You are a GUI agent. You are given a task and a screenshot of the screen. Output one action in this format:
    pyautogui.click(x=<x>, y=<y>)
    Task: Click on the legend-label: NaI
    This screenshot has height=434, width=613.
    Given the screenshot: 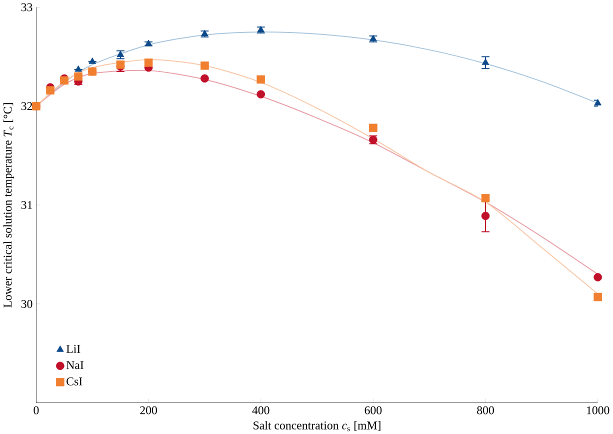 What is the action you would take?
    pyautogui.click(x=75, y=365)
    